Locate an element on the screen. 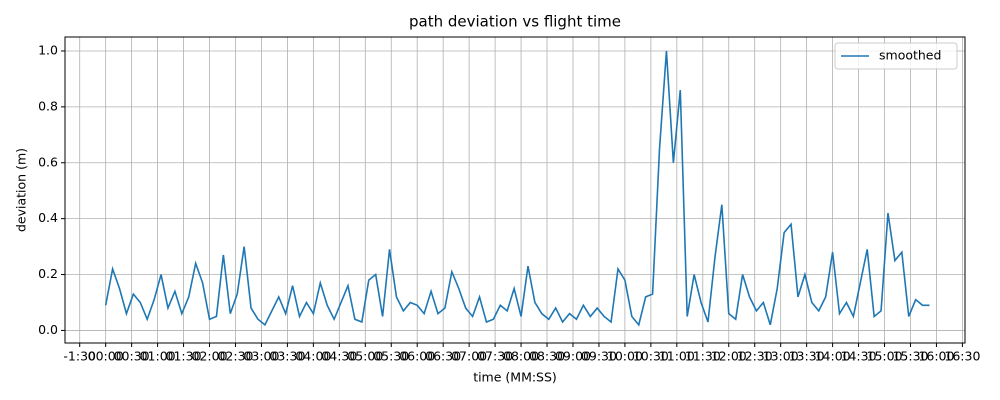 The height and width of the screenshot is (400, 1000). x-tick-label: 02:00 is located at coordinates (210, 356).